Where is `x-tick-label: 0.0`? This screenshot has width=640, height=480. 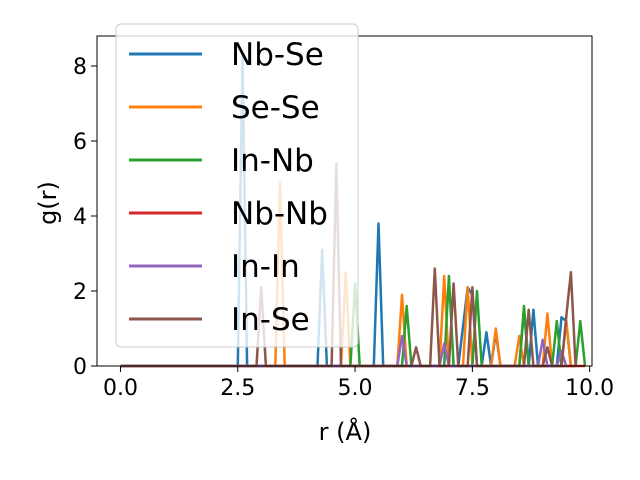
x-tick-label: 0.0 is located at coordinates (120, 388).